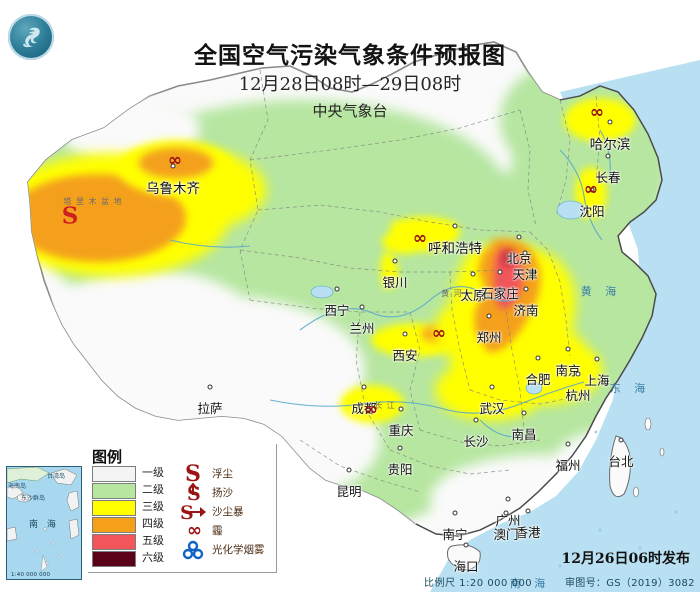 This screenshot has height=592, width=700. What do you see at coordinates (238, 550) in the screenshot?
I see `legend-symbol-label: 光化学烟雾` at bounding box center [238, 550].